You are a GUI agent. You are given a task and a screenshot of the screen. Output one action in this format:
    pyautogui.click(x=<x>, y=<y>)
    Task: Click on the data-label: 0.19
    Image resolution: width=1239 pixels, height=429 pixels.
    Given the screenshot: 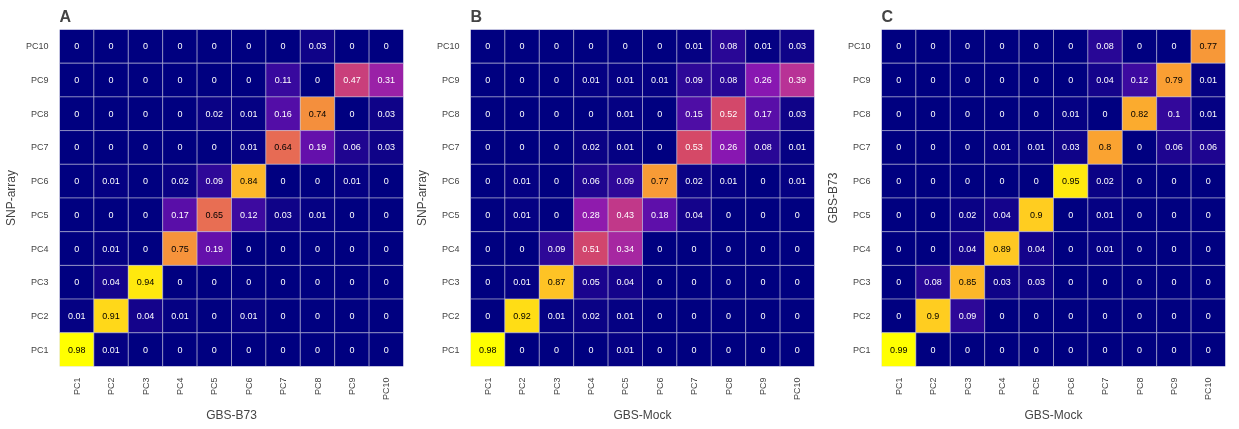 What is the action you would take?
    pyautogui.click(x=214, y=248)
    